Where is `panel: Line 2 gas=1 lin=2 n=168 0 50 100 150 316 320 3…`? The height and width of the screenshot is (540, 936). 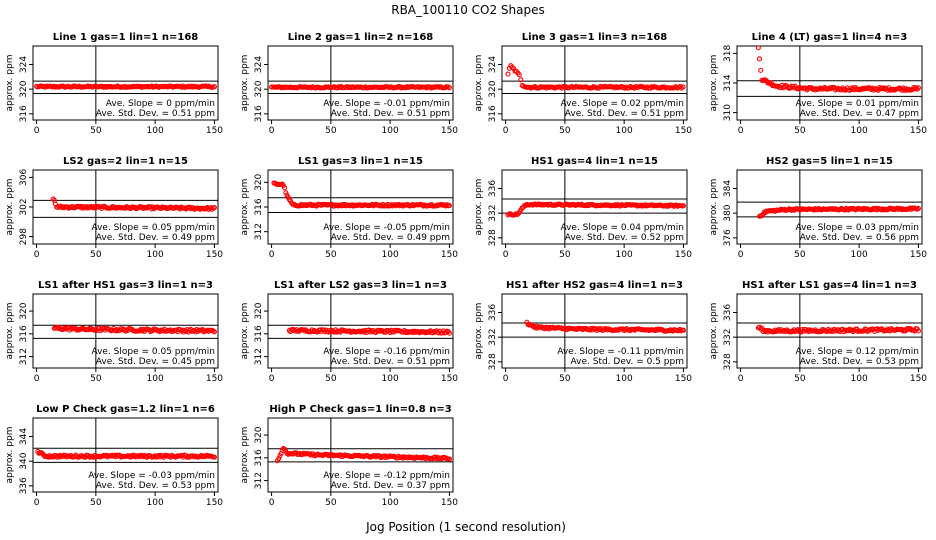
panel: Line 2 gas=1 lin=2 n=168 0 50 100 150 316 320 3… is located at coordinates (349, 84).